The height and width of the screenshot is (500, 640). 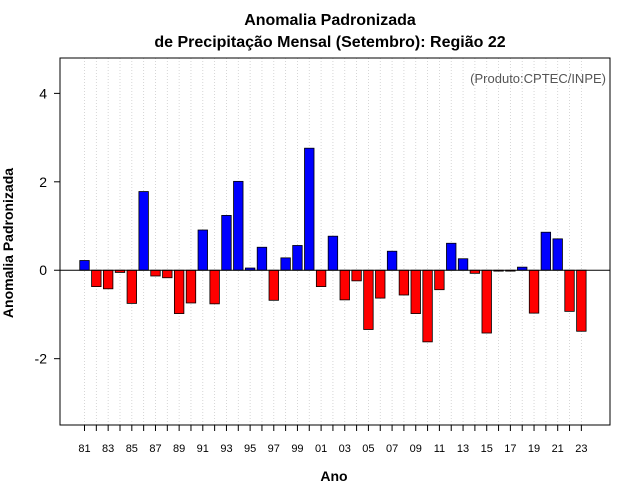 I want to click on x-tick-label: 89, so click(x=179, y=449).